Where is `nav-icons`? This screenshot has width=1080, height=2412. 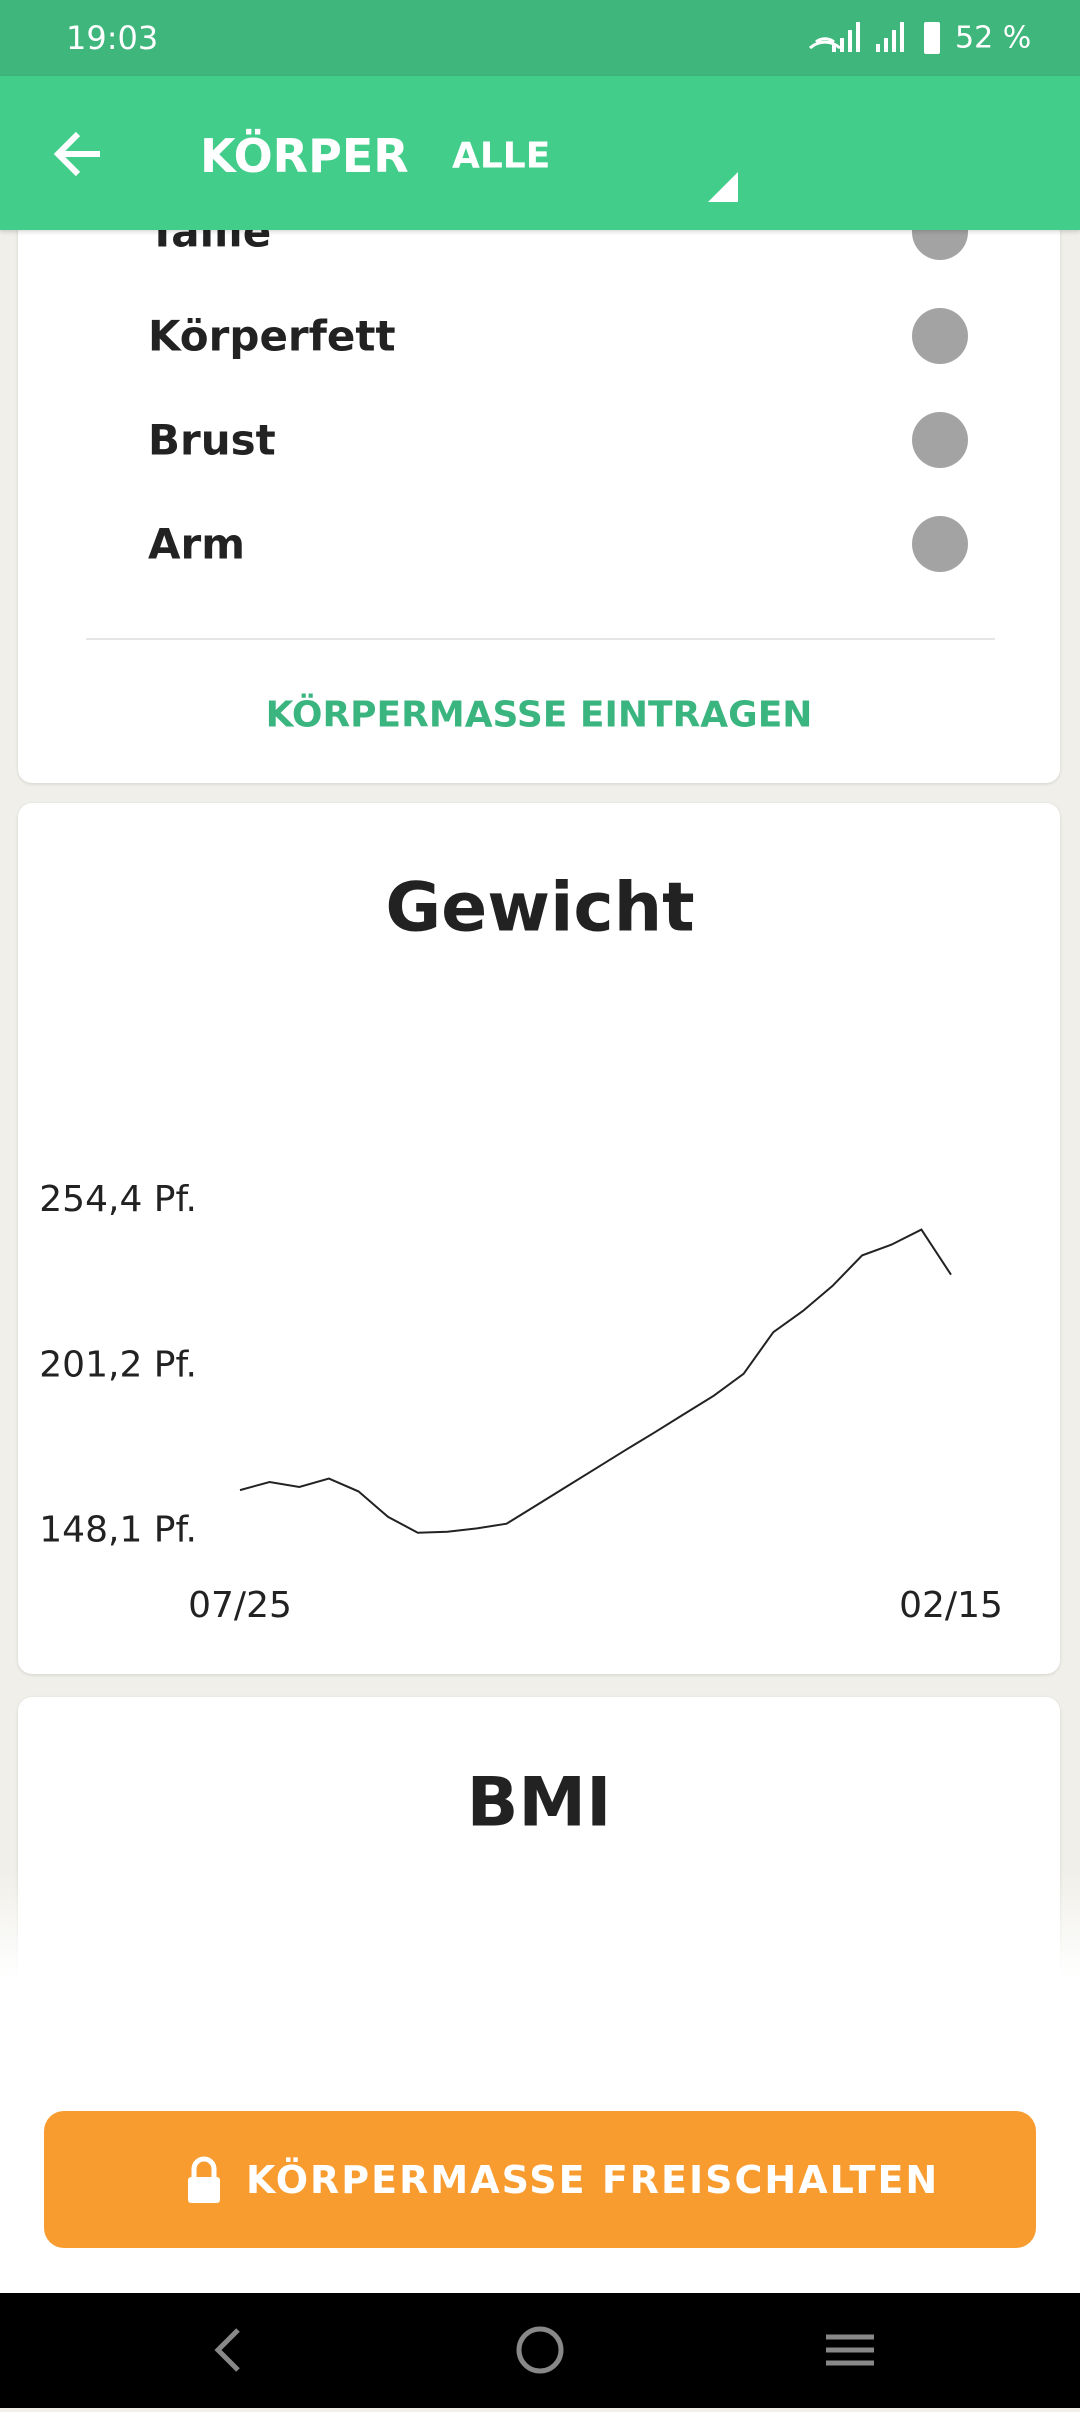 nav-icons is located at coordinates (544, 2350).